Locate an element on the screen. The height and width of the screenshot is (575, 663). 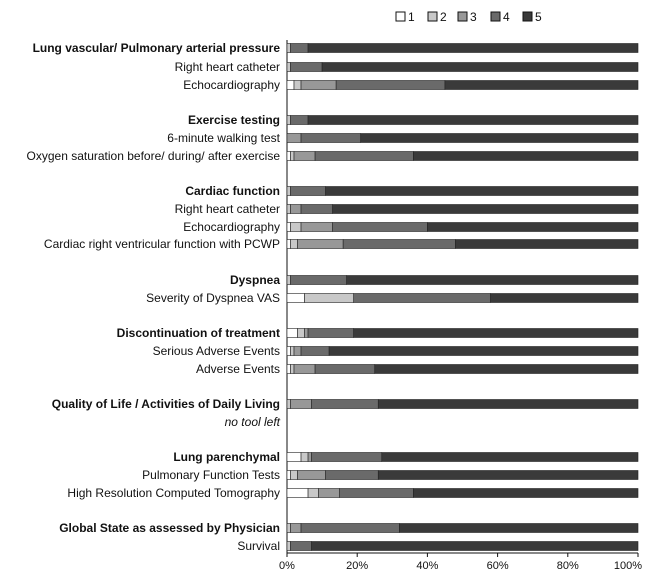
category-header-label: Discontinuation of treatment is located at coordinates (198, 333).